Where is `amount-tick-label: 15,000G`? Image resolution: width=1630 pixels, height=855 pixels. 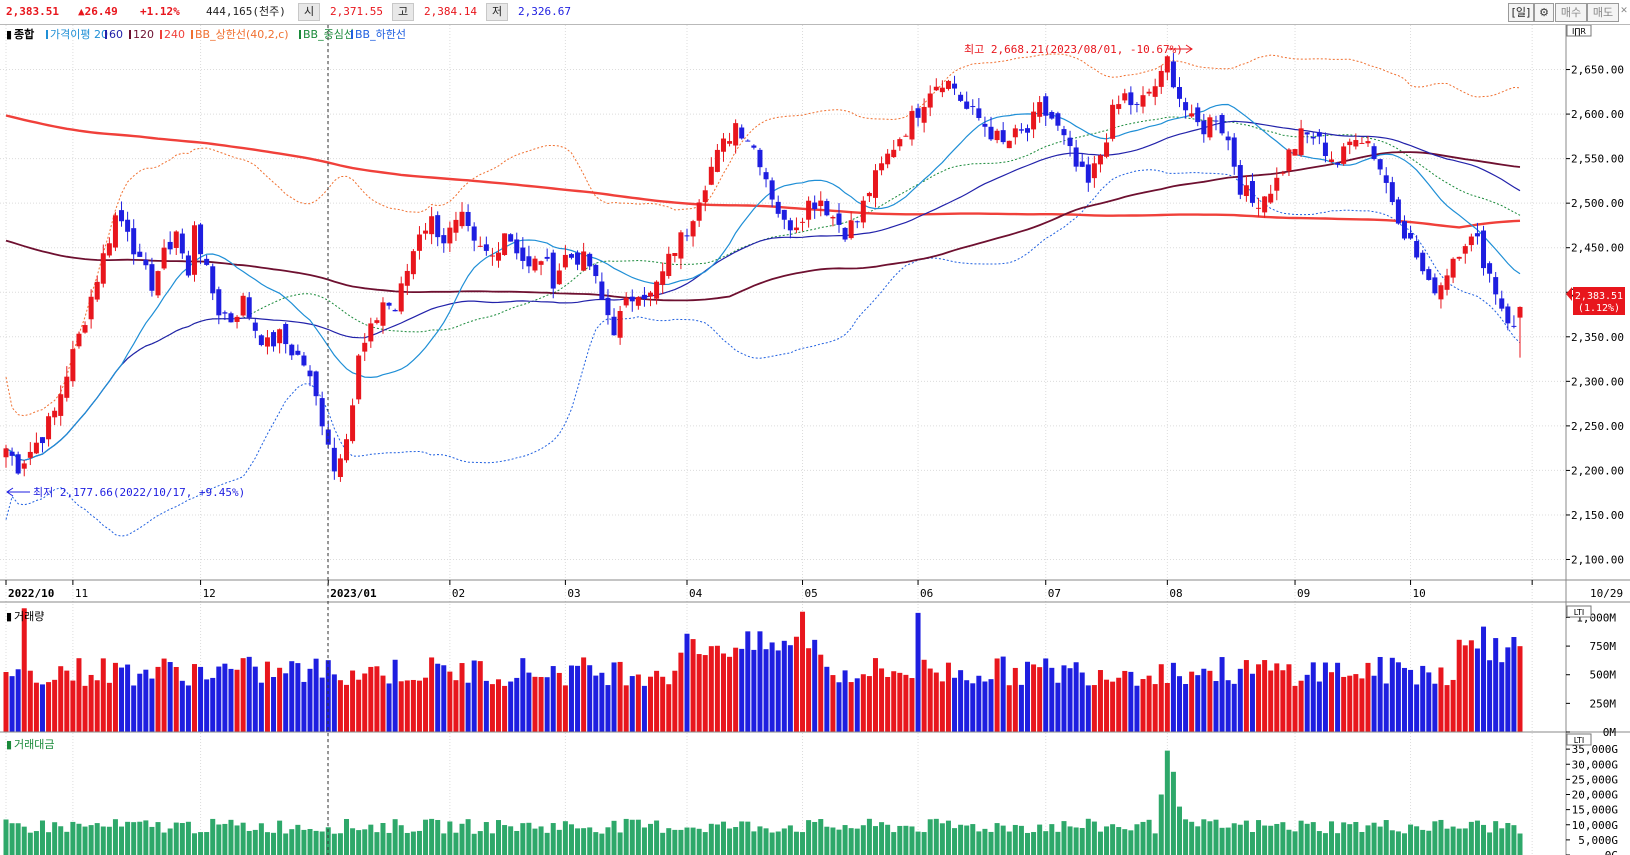 amount-tick-label: 15,000G is located at coordinates (1595, 810).